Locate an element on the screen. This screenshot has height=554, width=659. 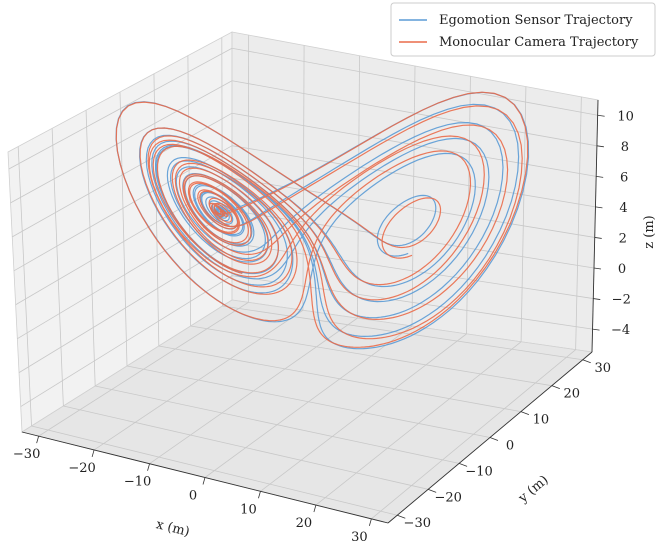
x-tick-label: −20 is located at coordinates (81, 468).